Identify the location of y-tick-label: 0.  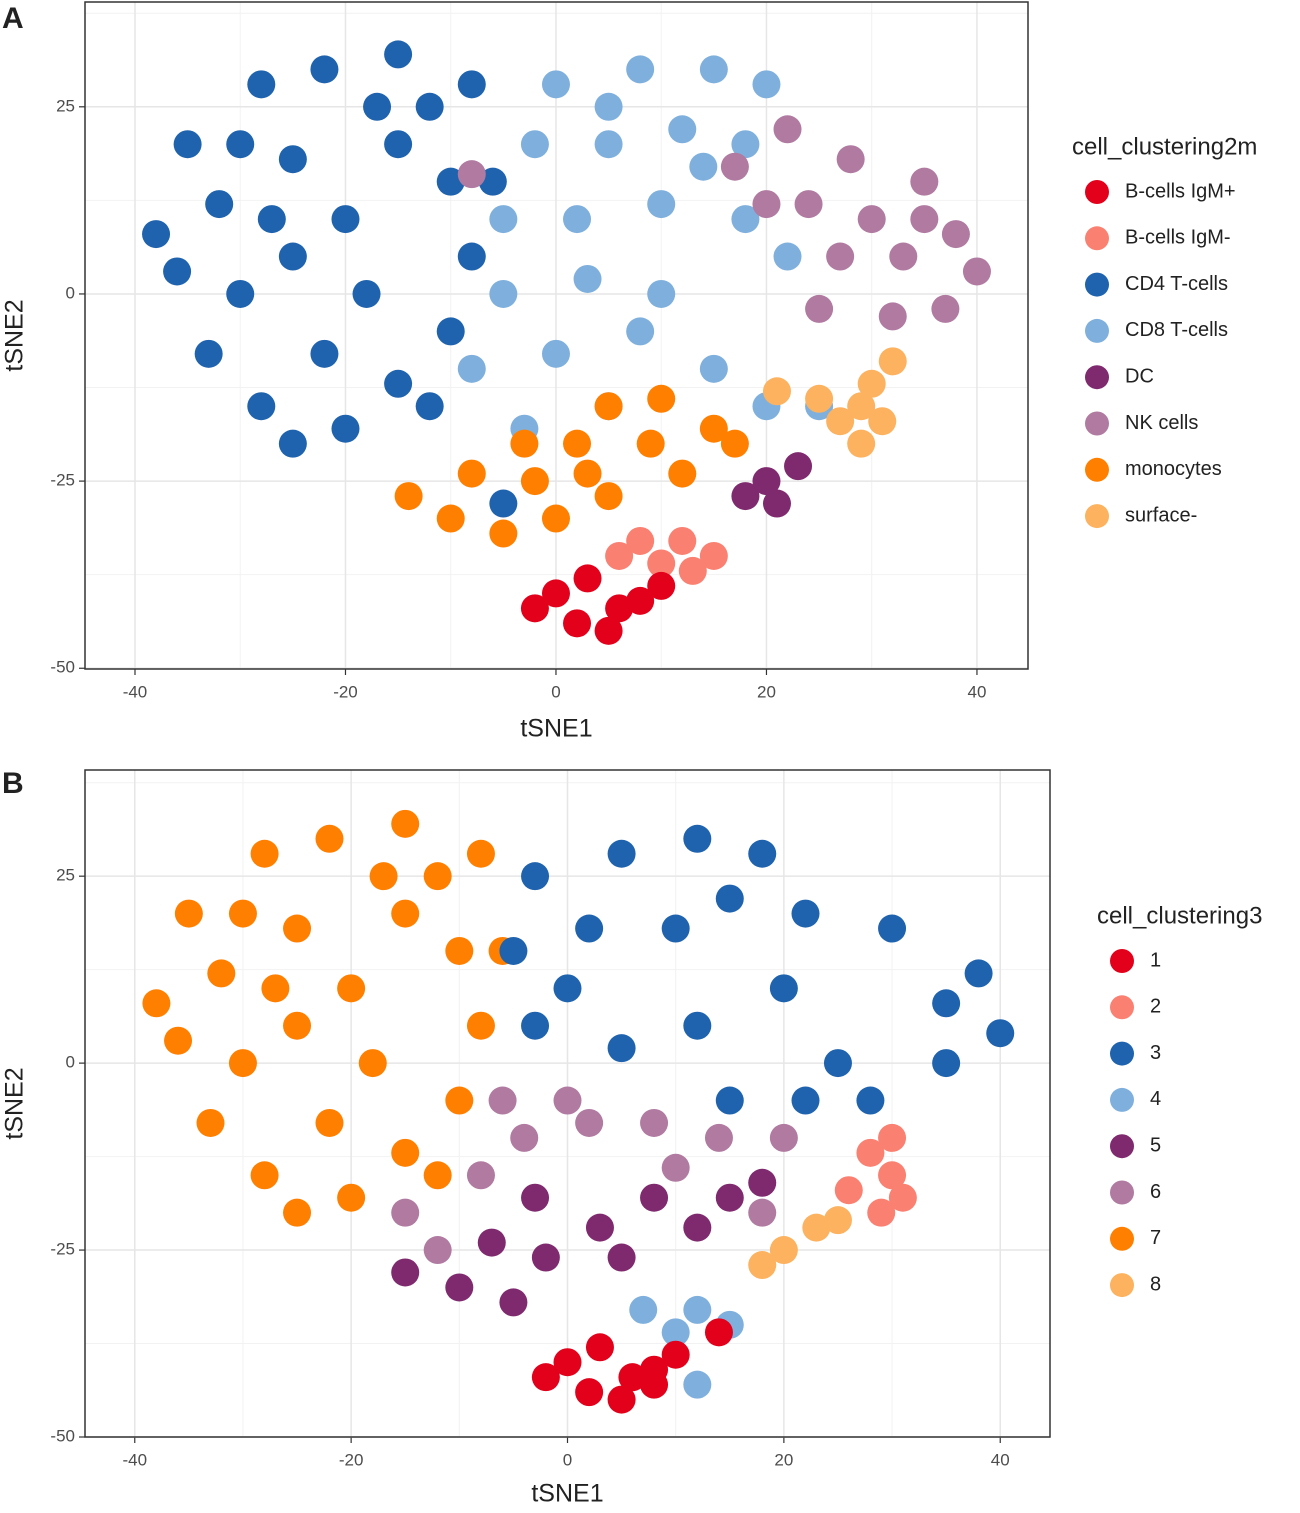
(70, 1062).